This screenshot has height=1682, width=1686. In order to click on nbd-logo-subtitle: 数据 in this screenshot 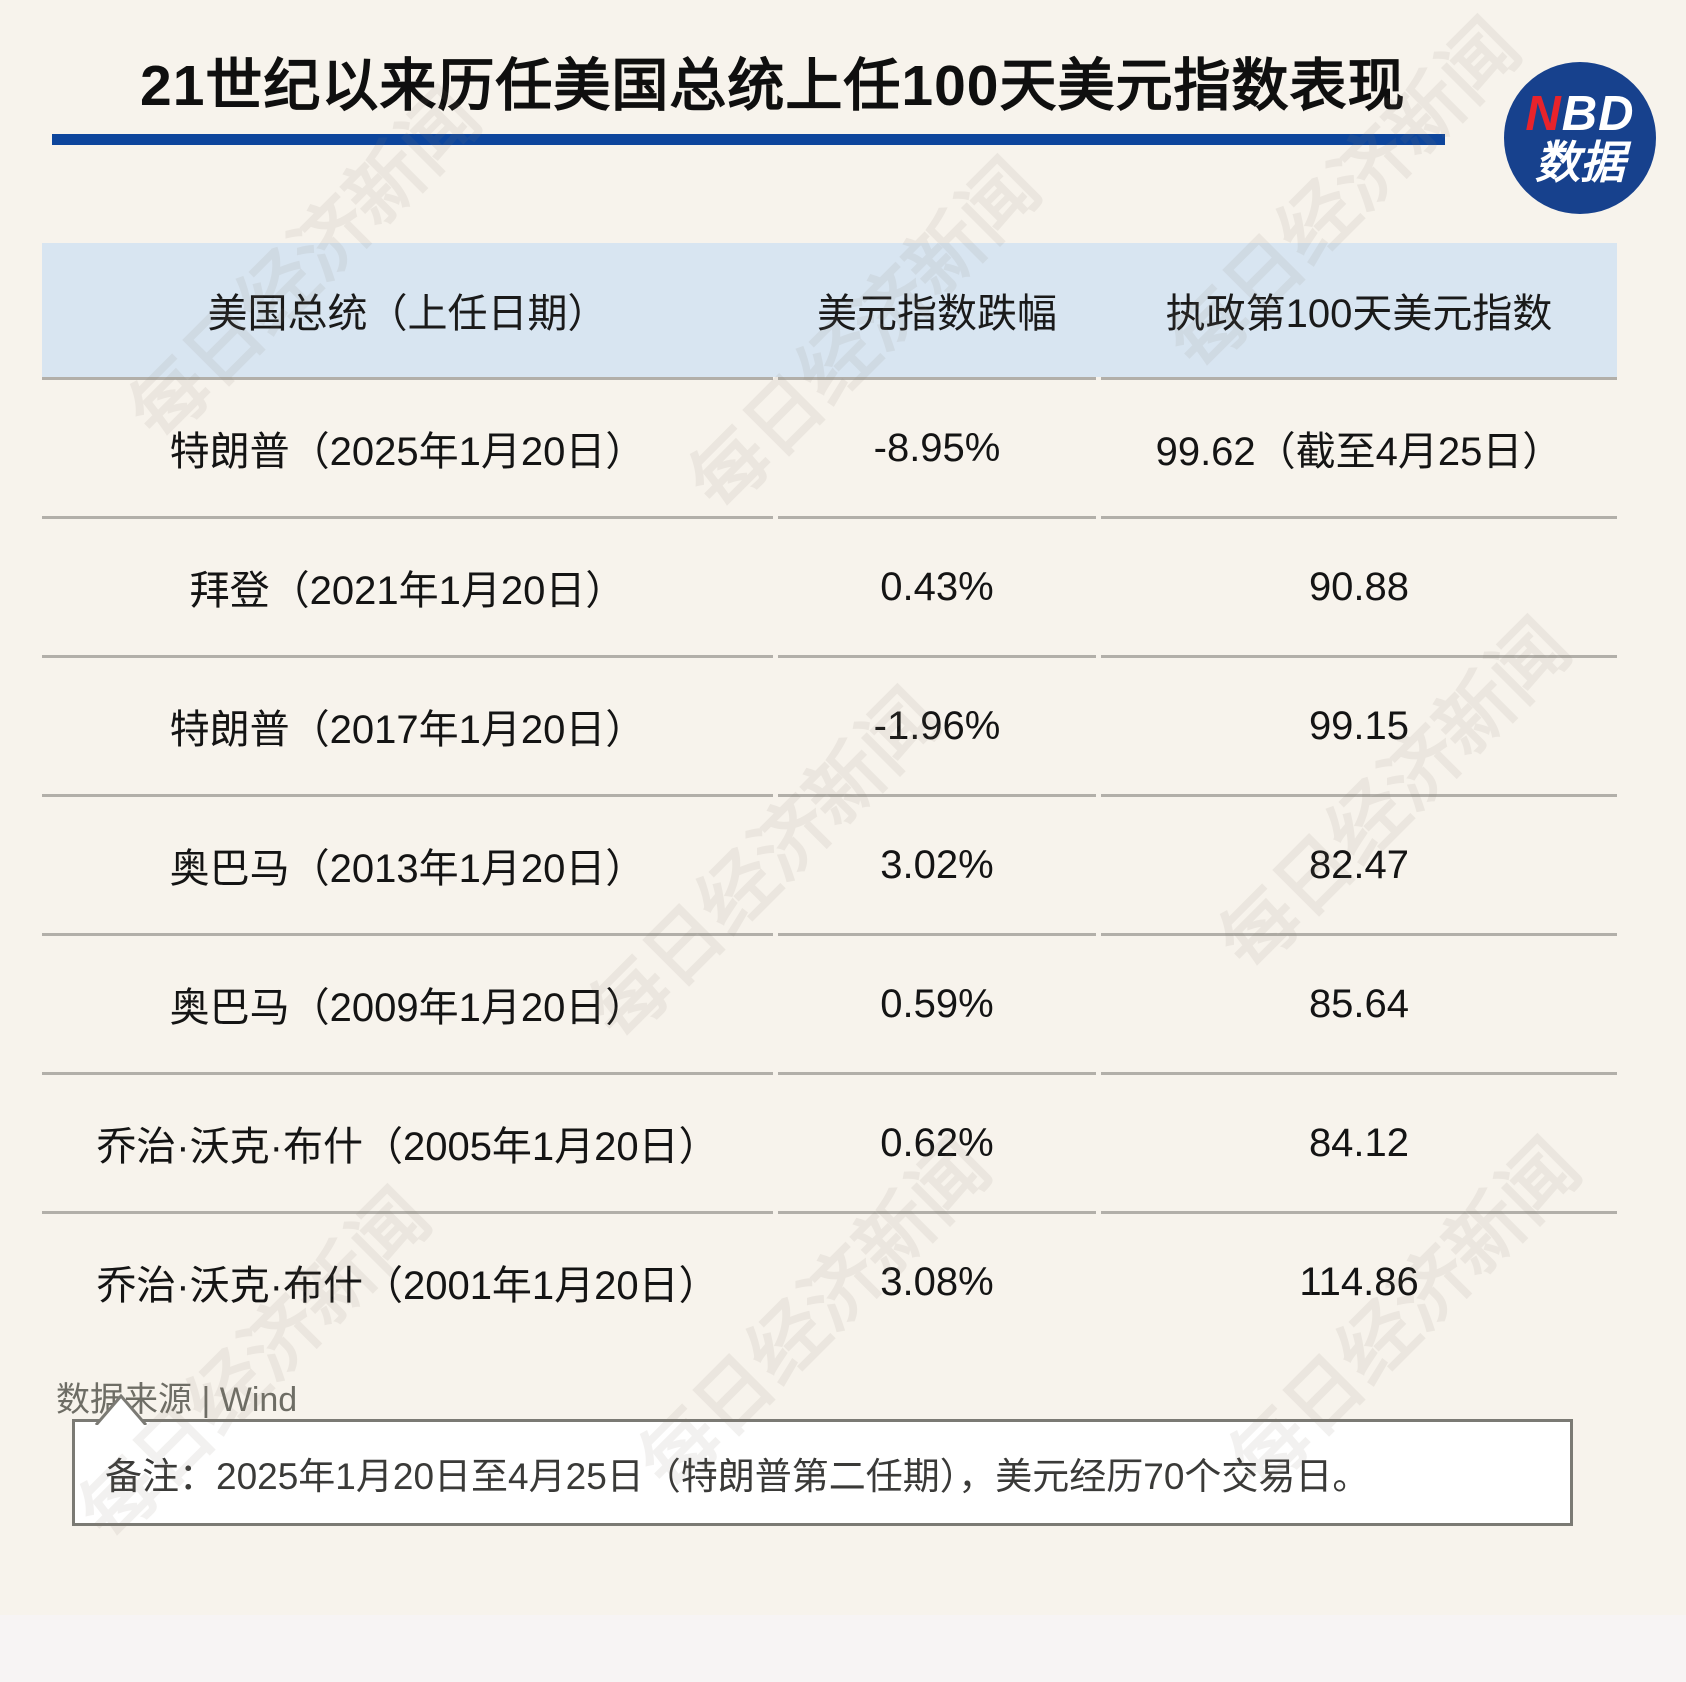, I will do `click(1579, 163)`.